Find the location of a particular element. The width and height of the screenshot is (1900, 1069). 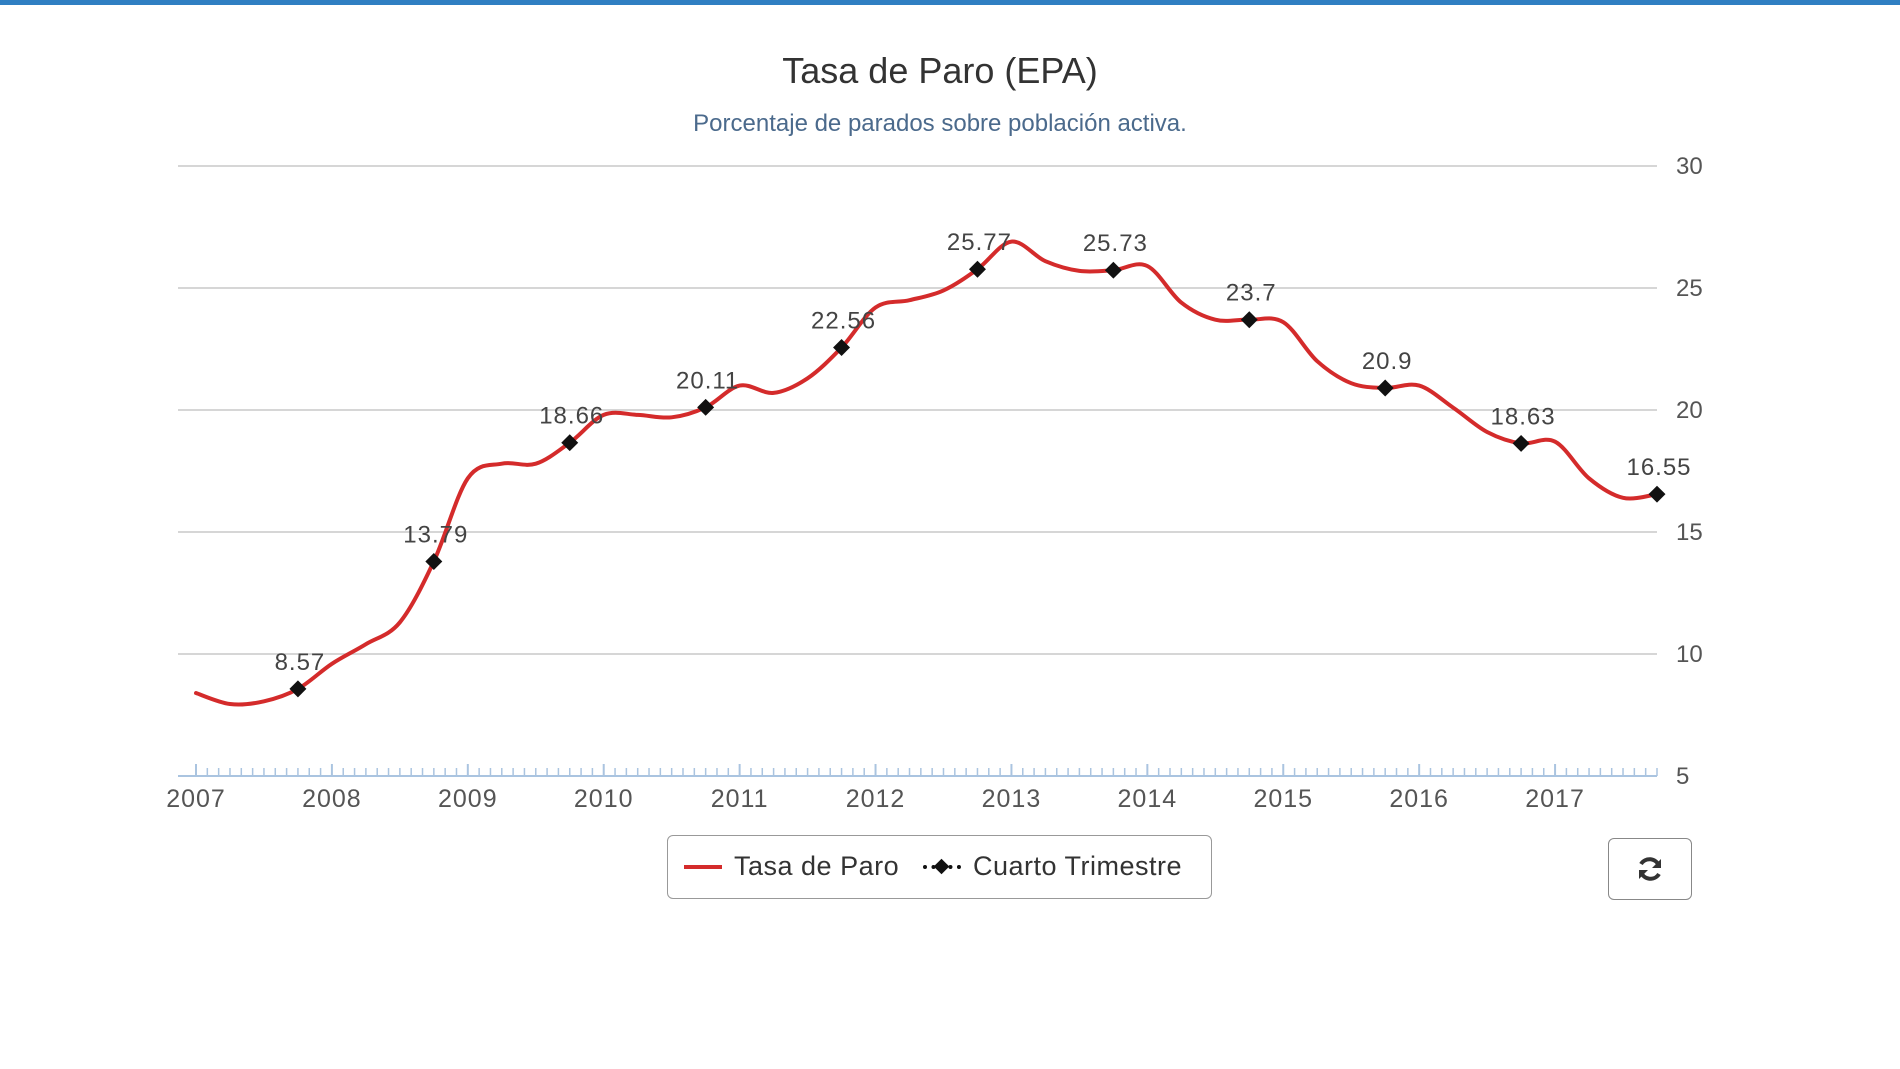

x-tick-label: 2010 is located at coordinates (604, 799).